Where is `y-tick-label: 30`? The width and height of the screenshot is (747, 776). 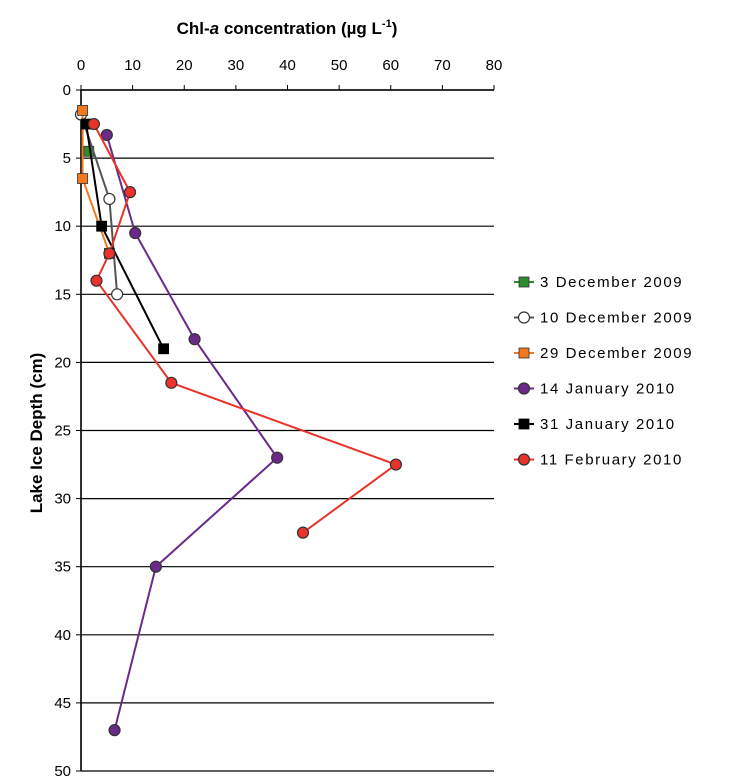 y-tick-label: 30 is located at coordinates (62, 499).